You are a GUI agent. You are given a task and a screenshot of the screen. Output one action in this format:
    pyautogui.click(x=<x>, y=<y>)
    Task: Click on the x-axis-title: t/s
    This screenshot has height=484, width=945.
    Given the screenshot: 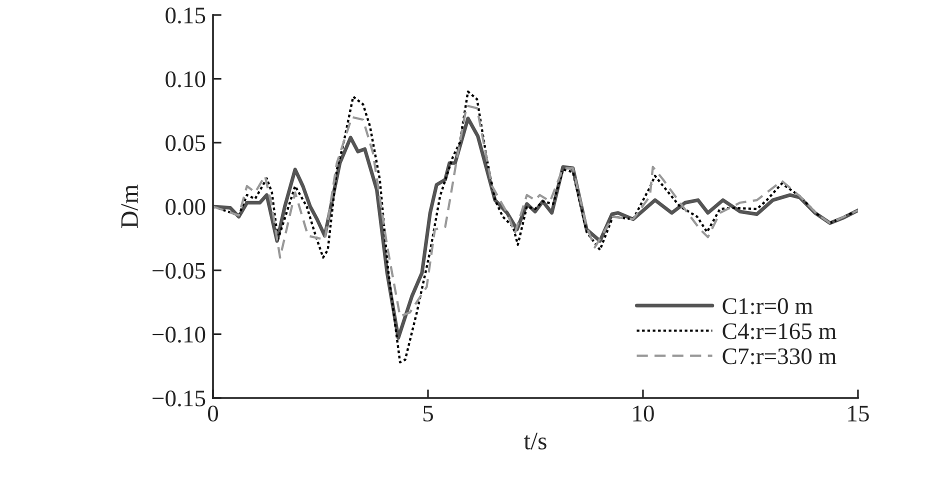 What is the action you would take?
    pyautogui.click(x=535, y=441)
    